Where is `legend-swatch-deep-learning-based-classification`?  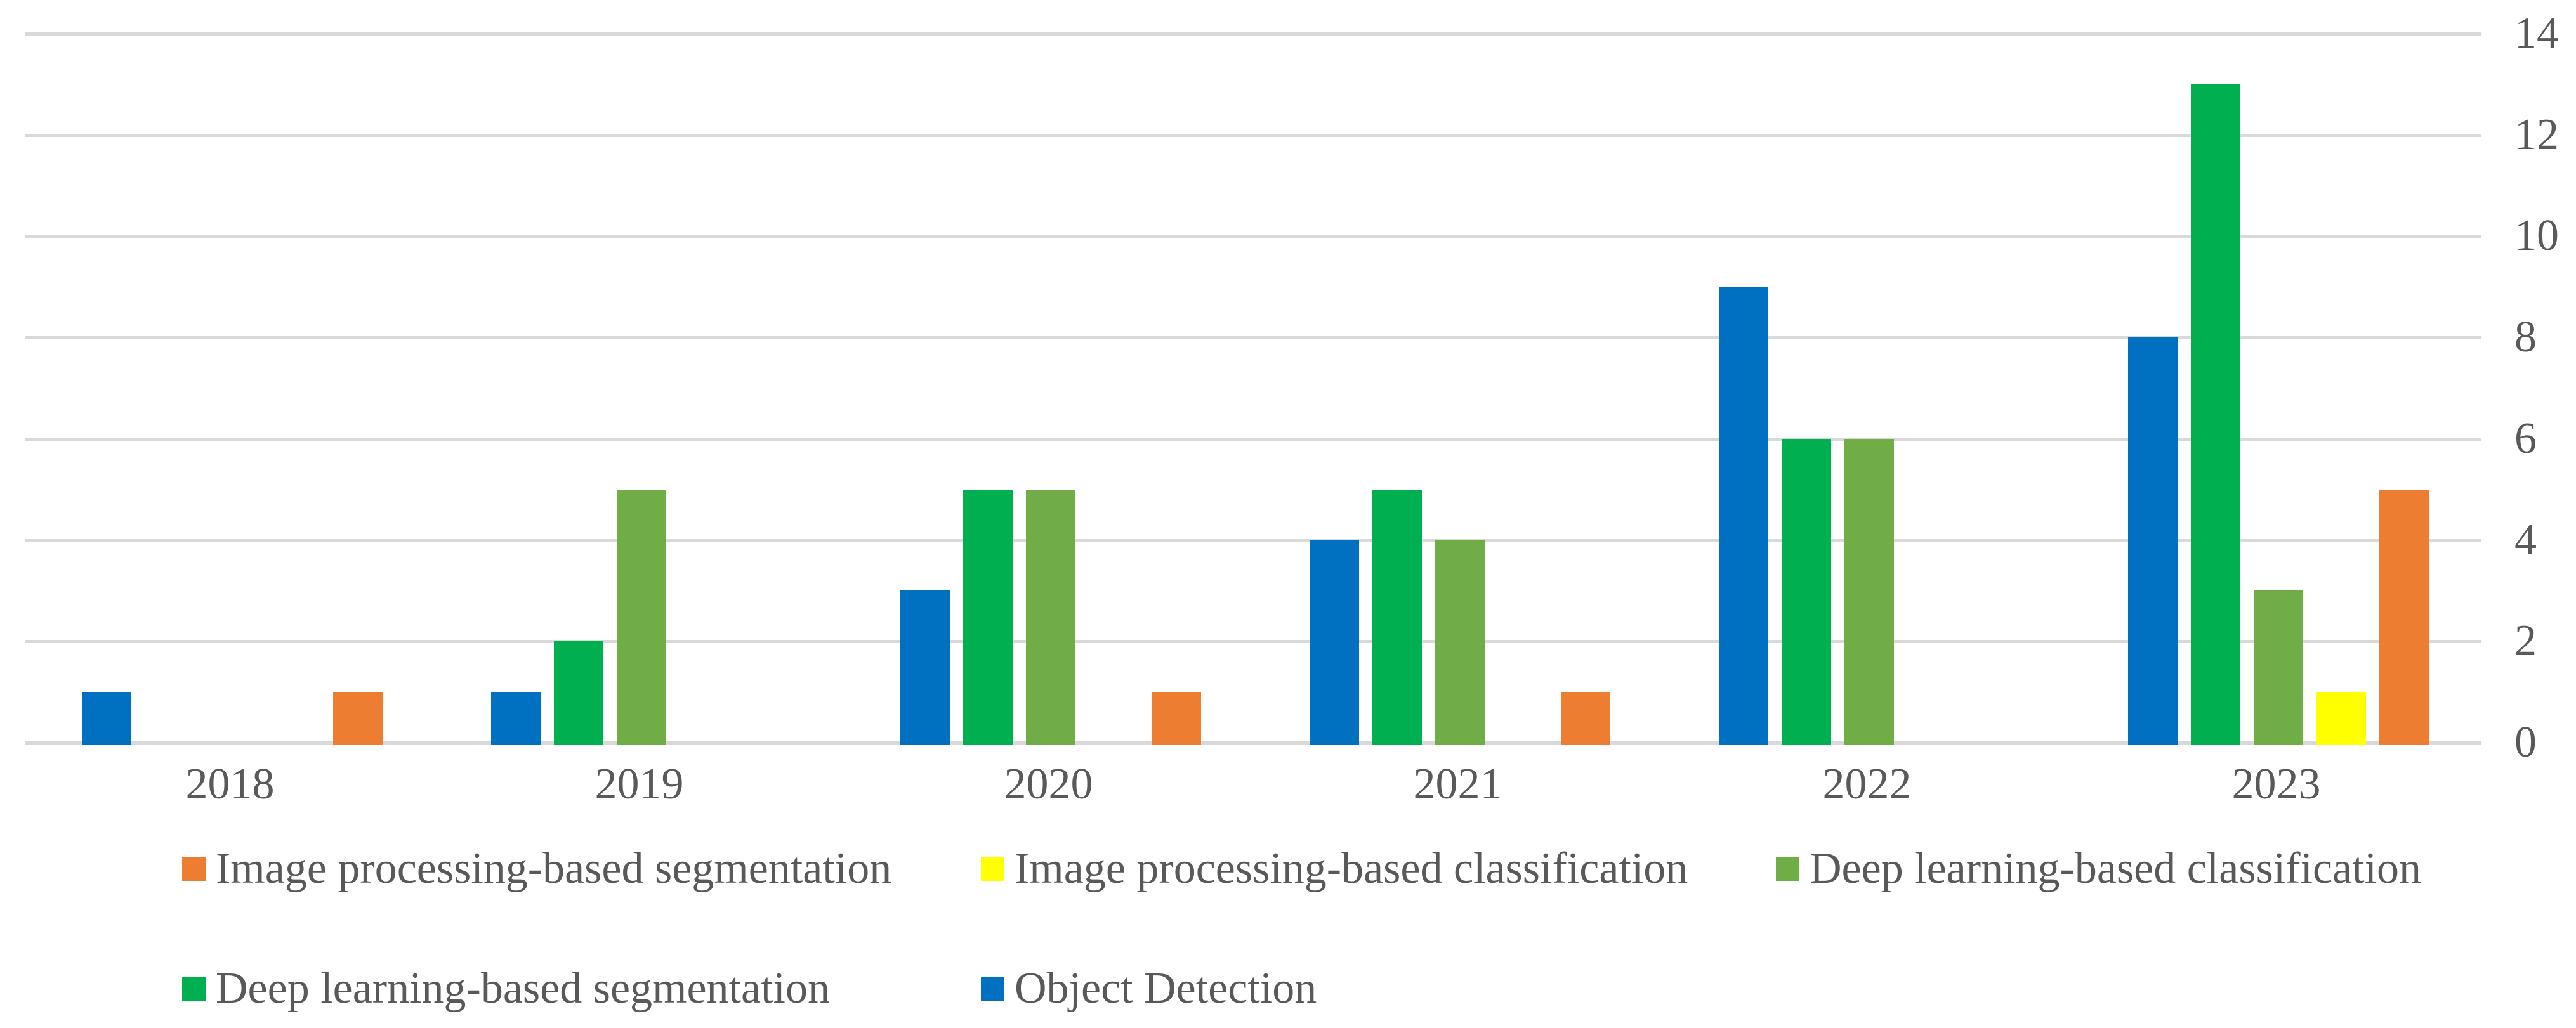
legend-swatch-deep-learning-based-classification is located at coordinates (1787, 869).